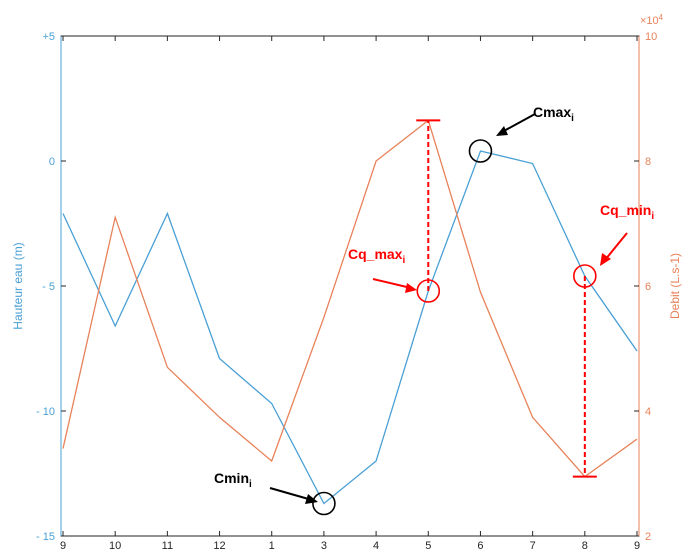 The height and width of the screenshot is (552, 685). I want to click on label-cq-min: Cq_mini, so click(627, 212).